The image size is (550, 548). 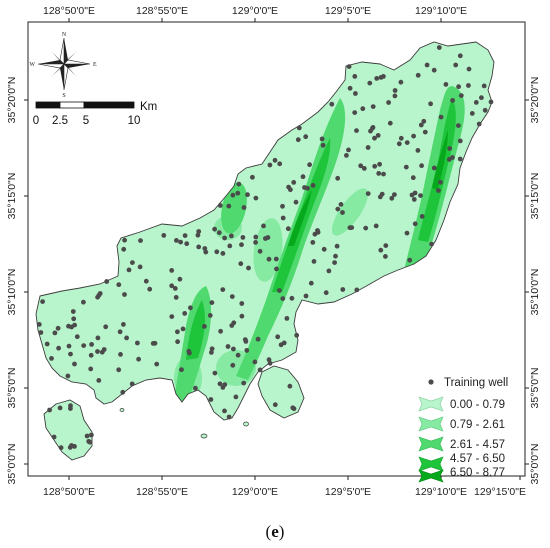 What do you see at coordinates (535, 464) in the screenshot?
I see `y-tick-label-right: 35°0'0"N` at bounding box center [535, 464].